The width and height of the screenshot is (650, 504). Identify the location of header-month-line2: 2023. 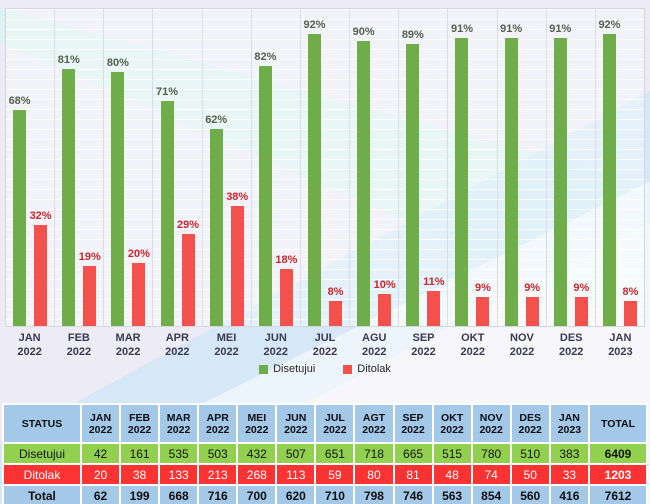
(569, 429).